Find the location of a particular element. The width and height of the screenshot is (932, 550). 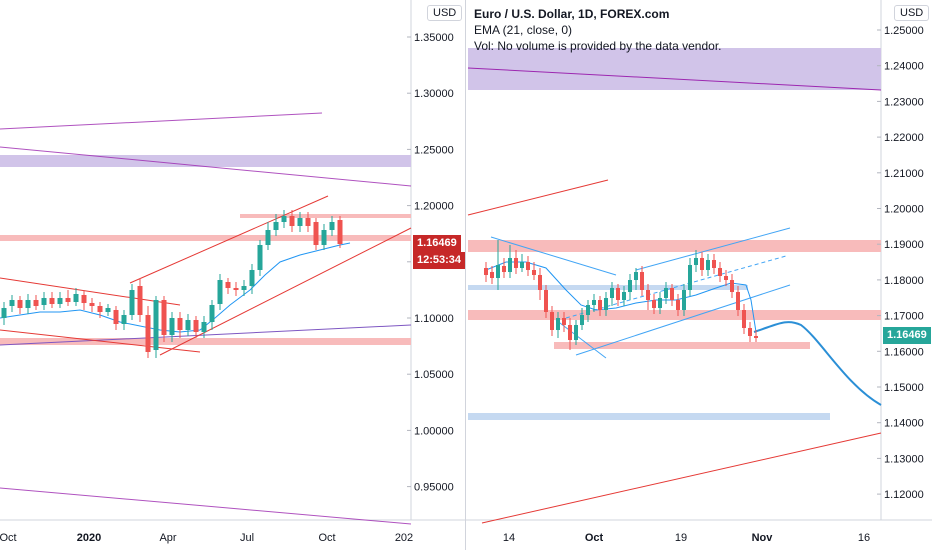

right-price-label: 1.24000 is located at coordinates (904, 67).